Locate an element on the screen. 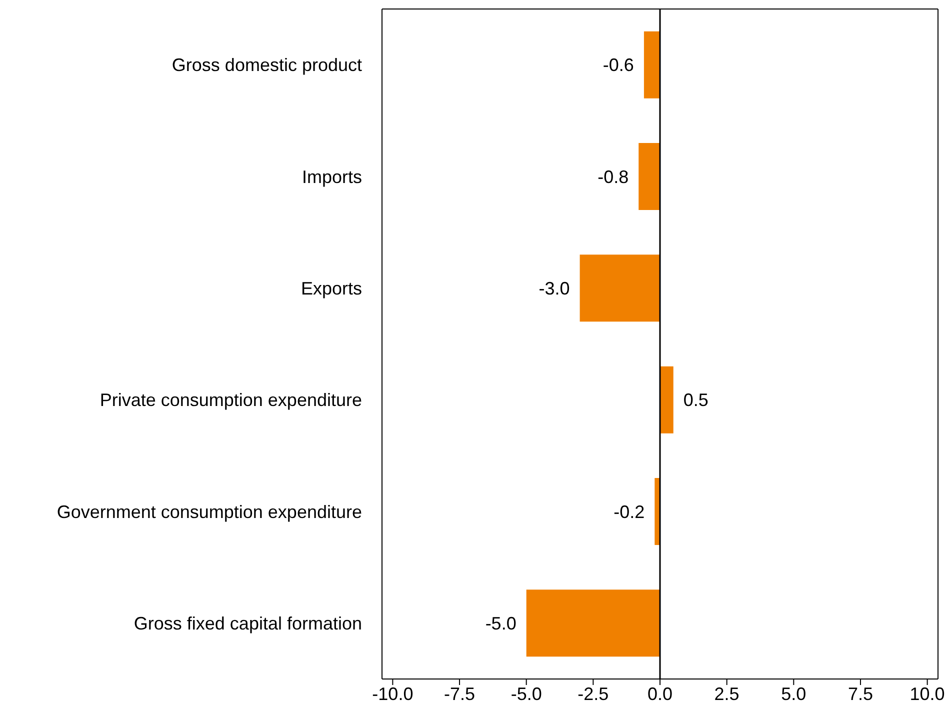  y-tick-label: Gross fixed capital formation is located at coordinates (248, 624).